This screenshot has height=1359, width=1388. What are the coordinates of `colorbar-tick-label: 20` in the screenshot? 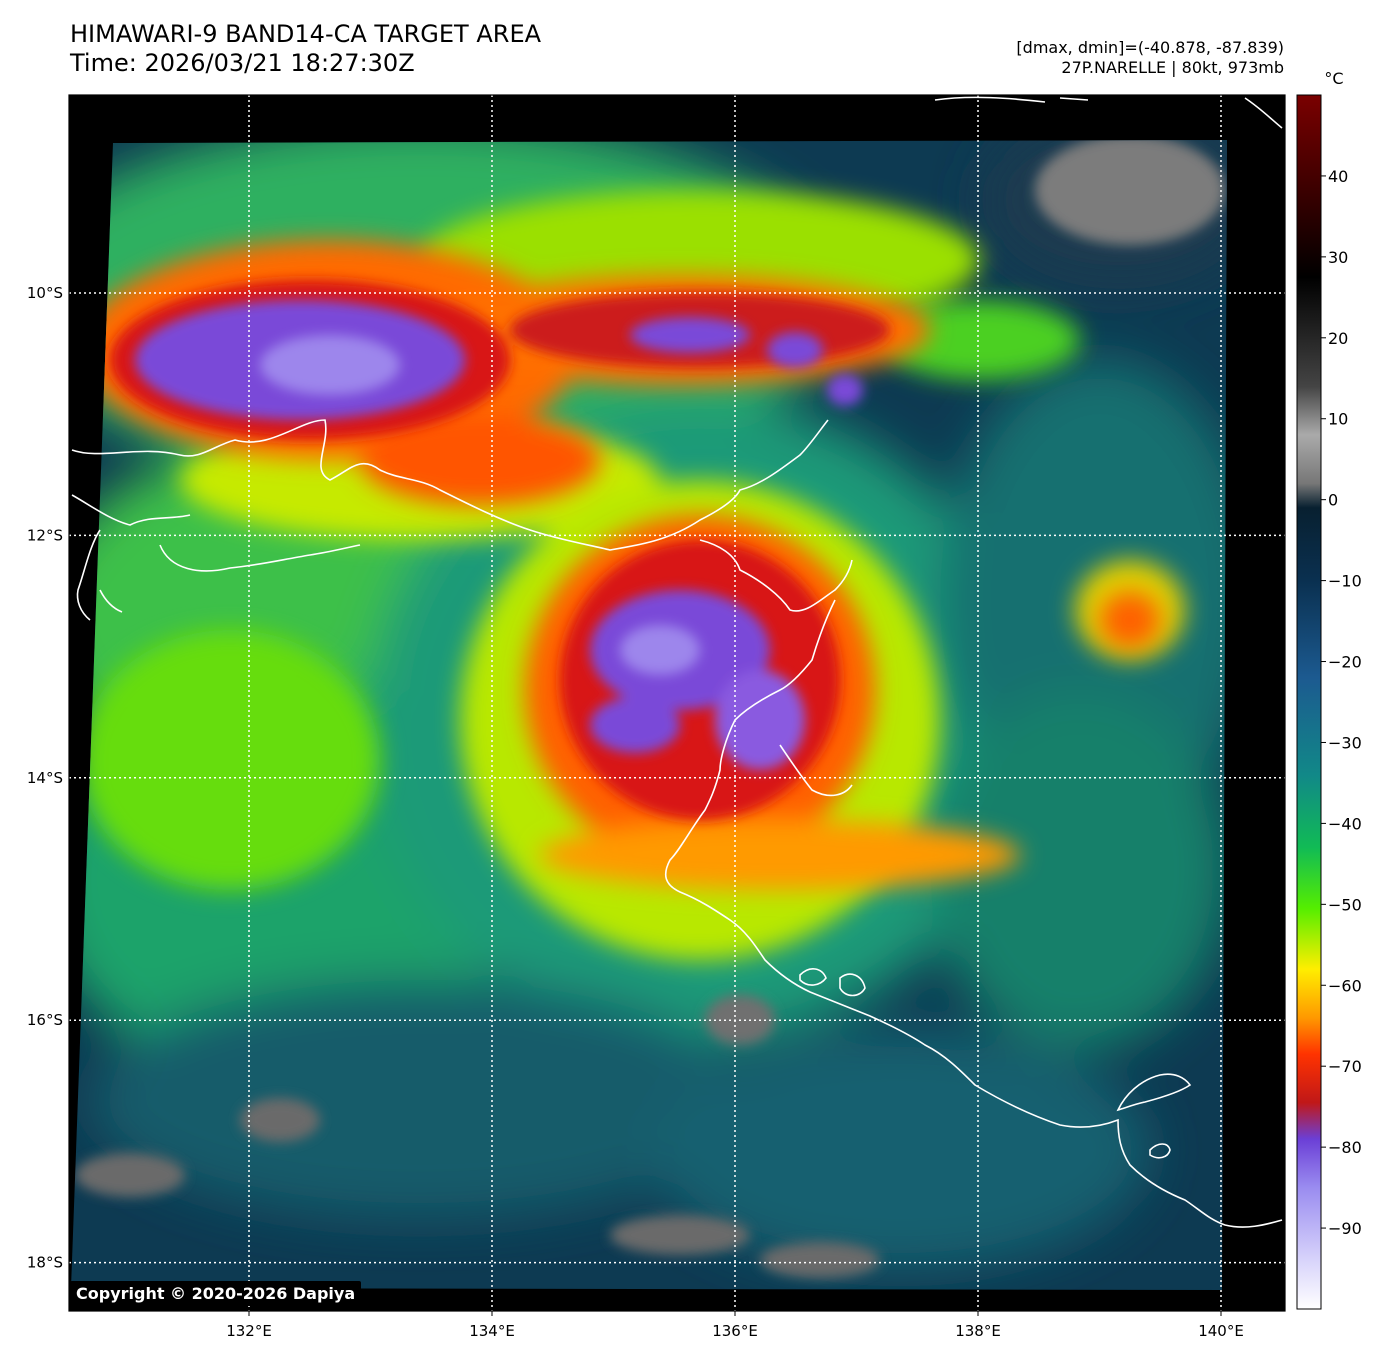 It's located at (1338, 338).